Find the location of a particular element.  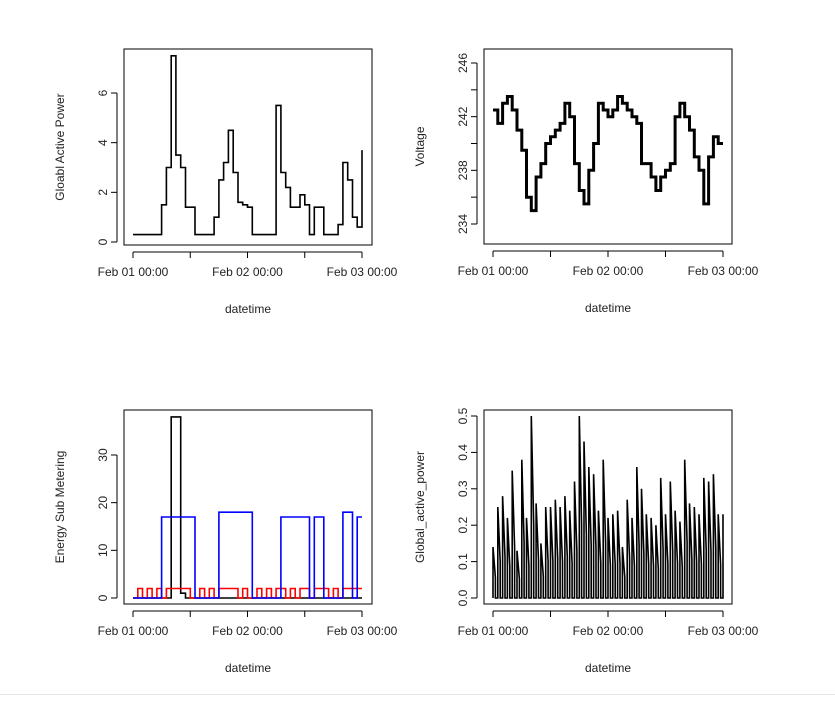

y-tick-label: 0.1 is located at coordinates (463, 561).